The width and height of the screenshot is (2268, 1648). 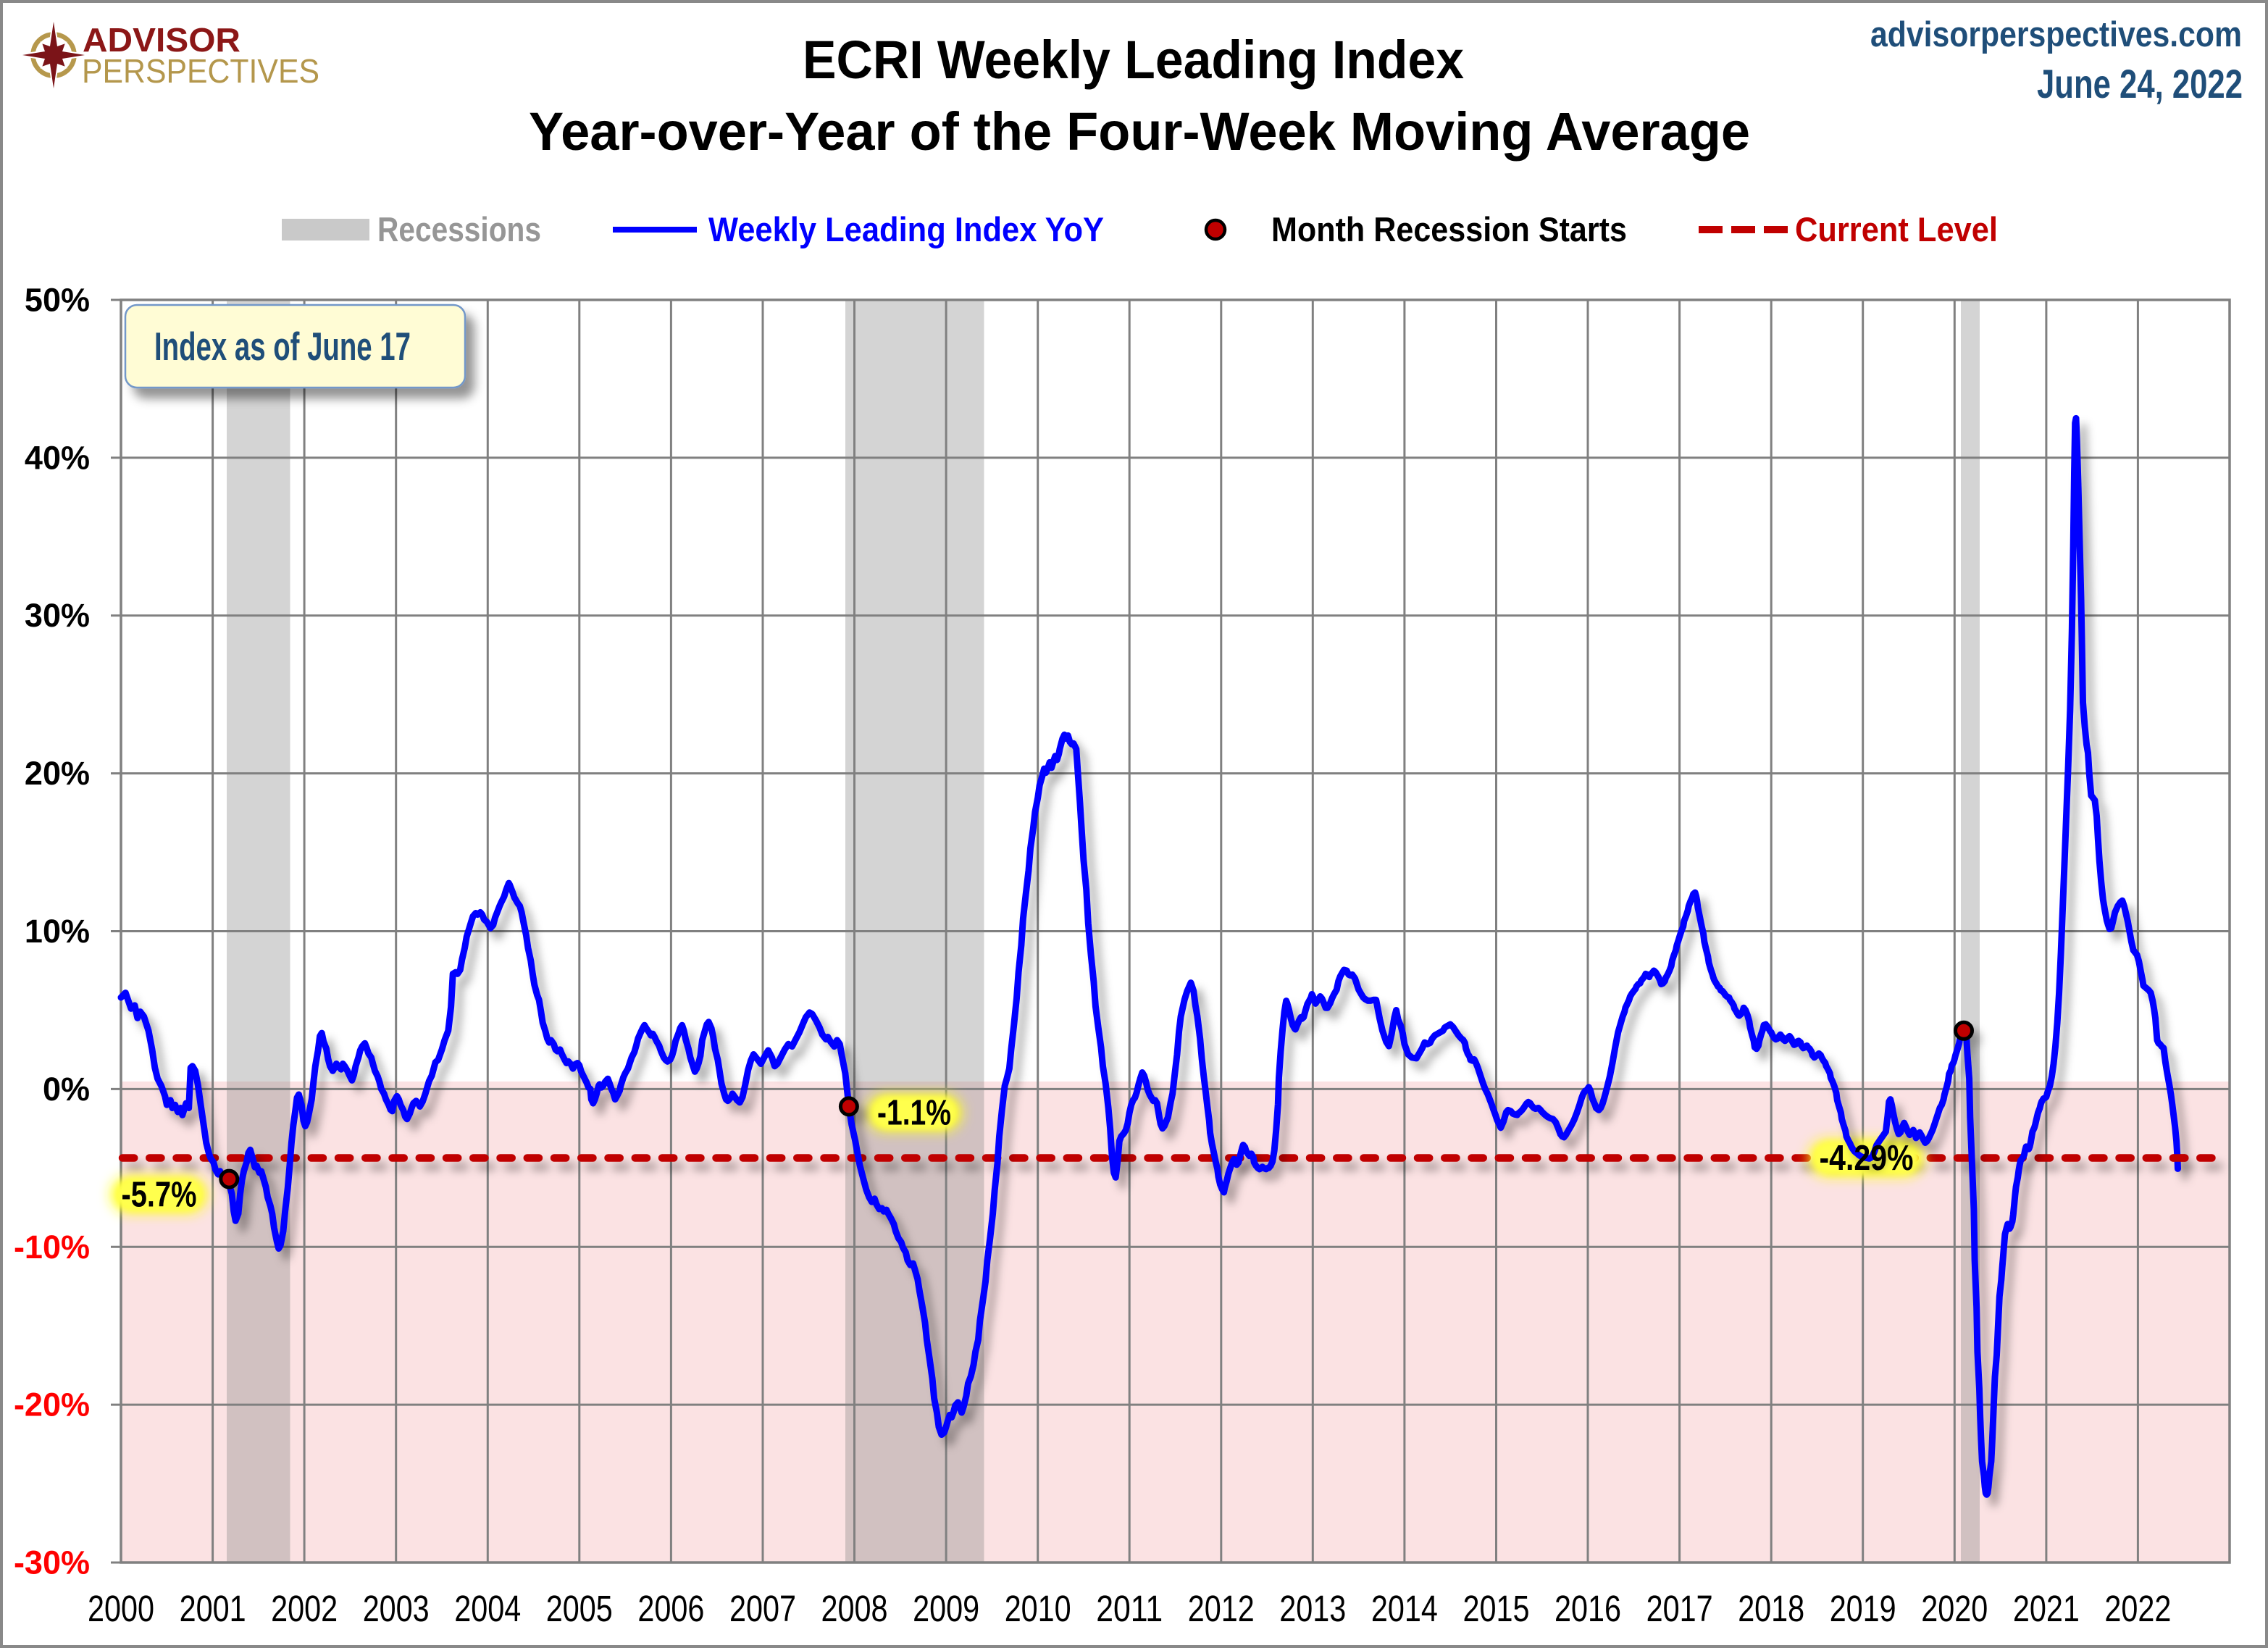 I want to click on svg-text: 2012, so click(x=1222, y=1608).